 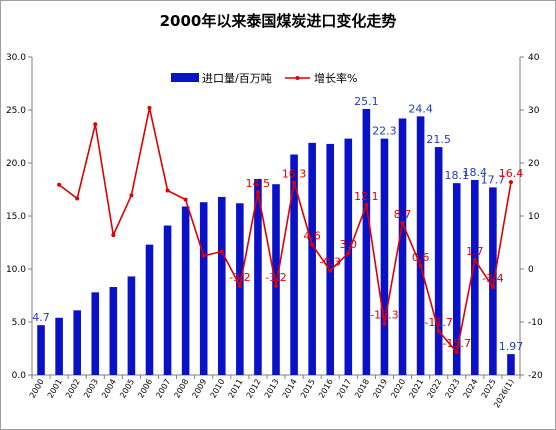 What do you see at coordinates (384, 131) in the screenshot?
I see `bar-data-label: 22.3` at bounding box center [384, 131].